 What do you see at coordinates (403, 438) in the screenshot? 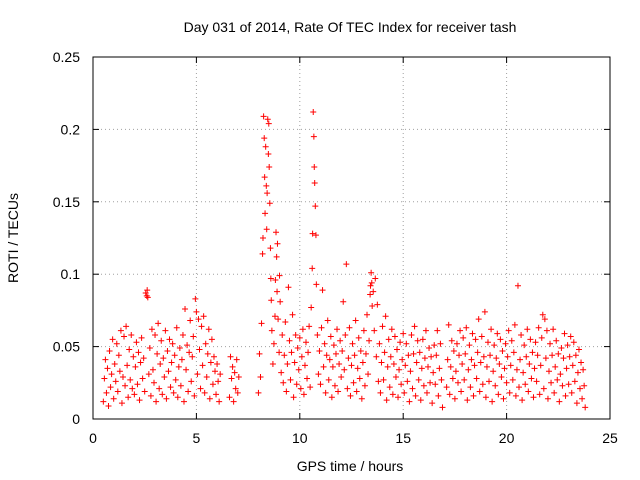
I see `x-tick-label: 15` at bounding box center [403, 438].